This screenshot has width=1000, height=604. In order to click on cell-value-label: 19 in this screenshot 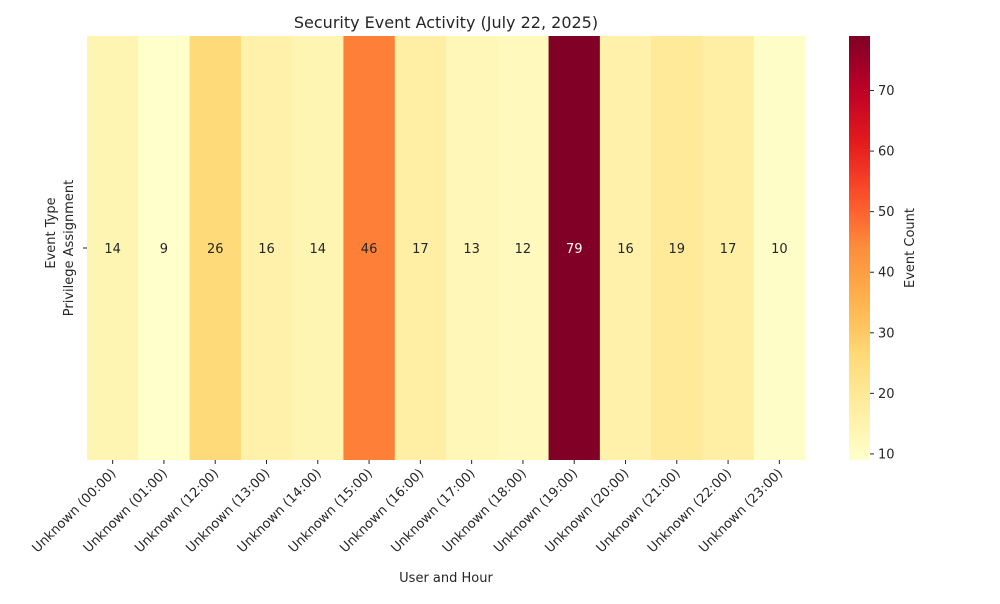, I will do `click(677, 249)`.